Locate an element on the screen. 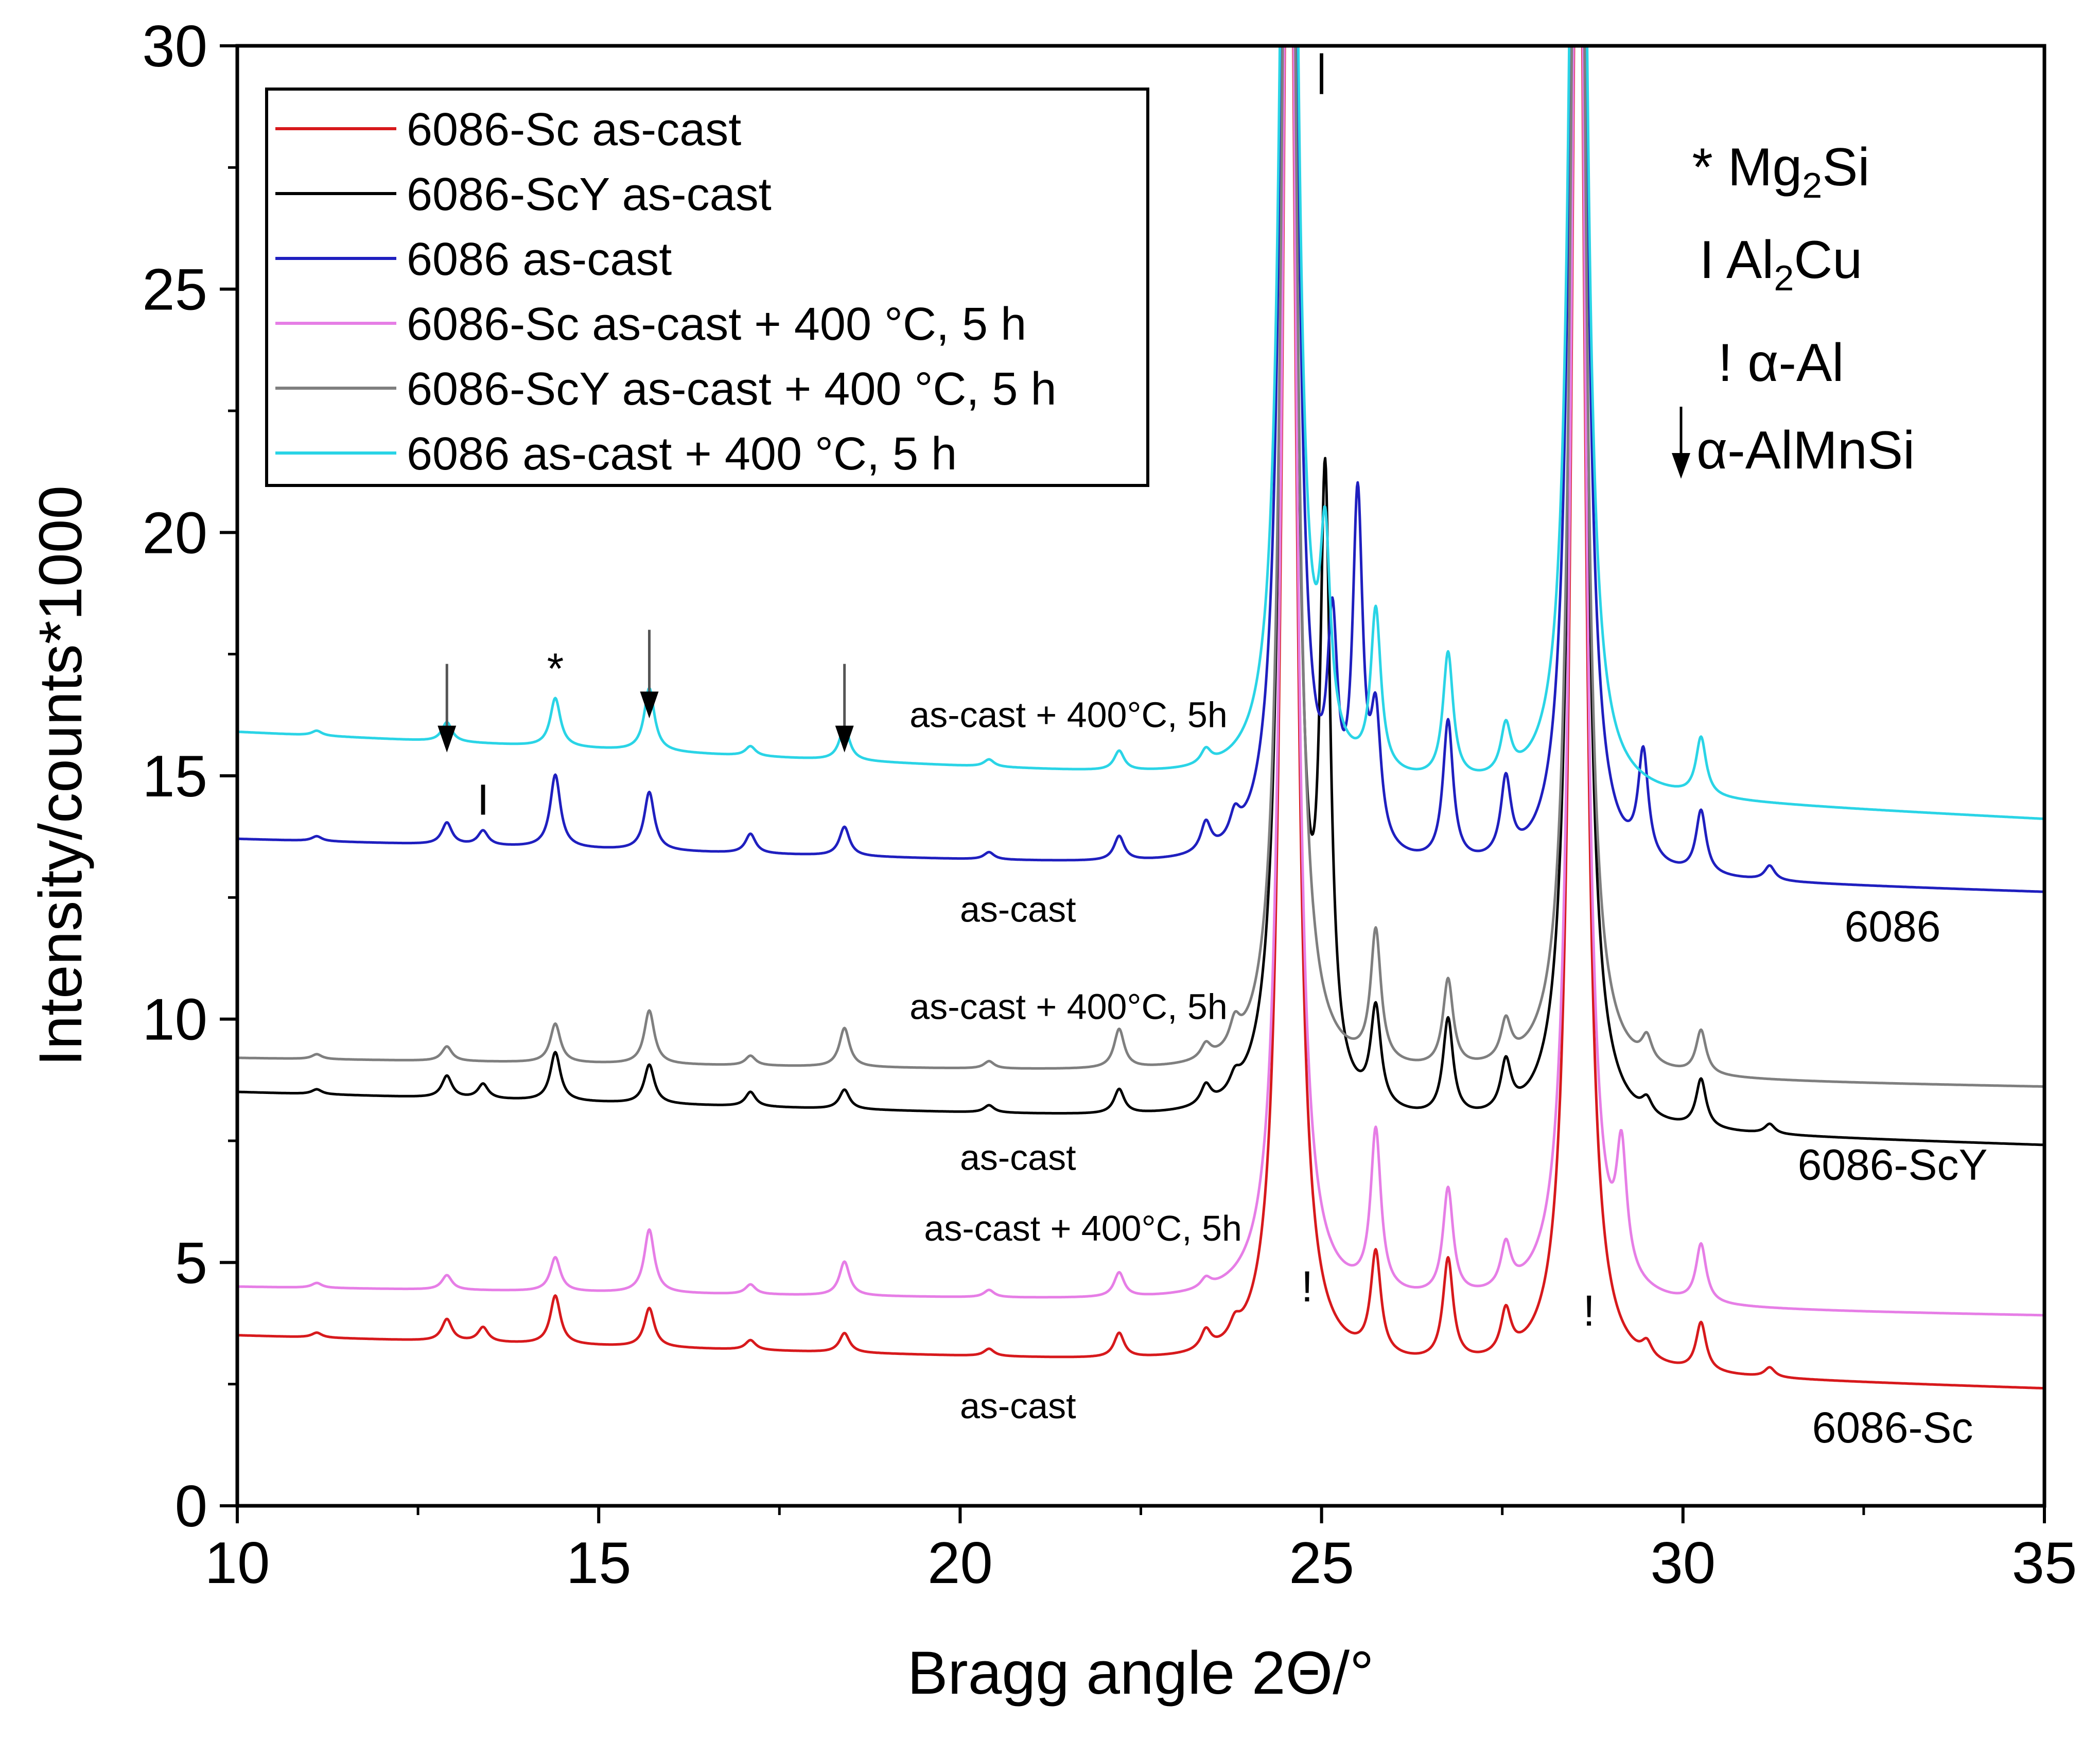 The width and height of the screenshot is (2100, 1739). x-tick-label: 10 is located at coordinates (237, 1563).